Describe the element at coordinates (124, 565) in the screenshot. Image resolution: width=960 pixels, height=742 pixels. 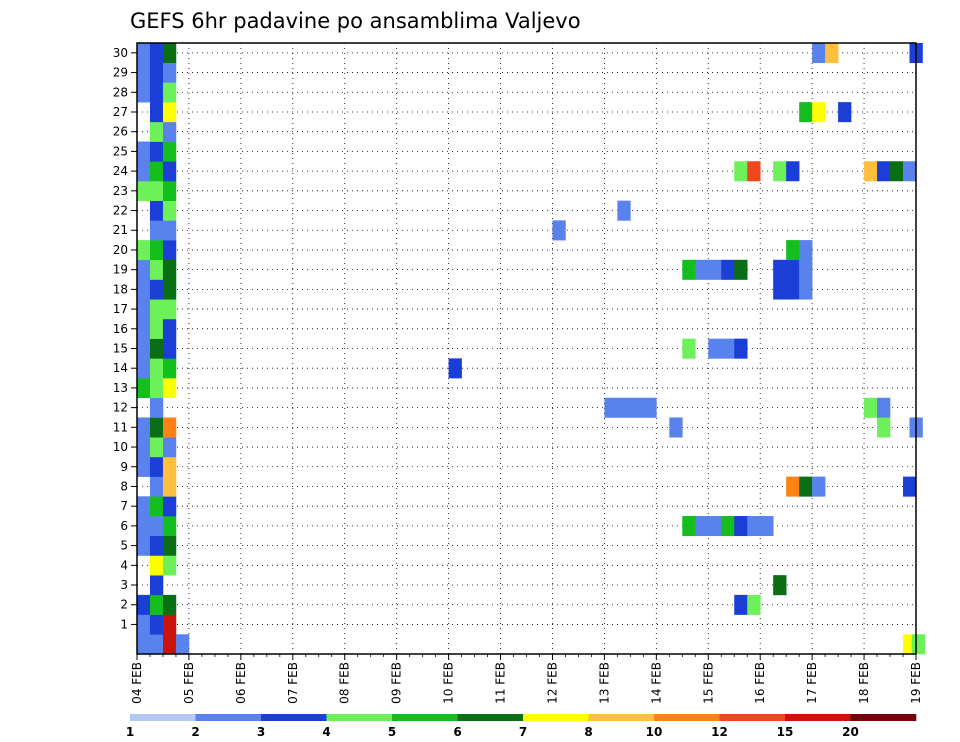
I see `y-tick-label: 4` at that location.